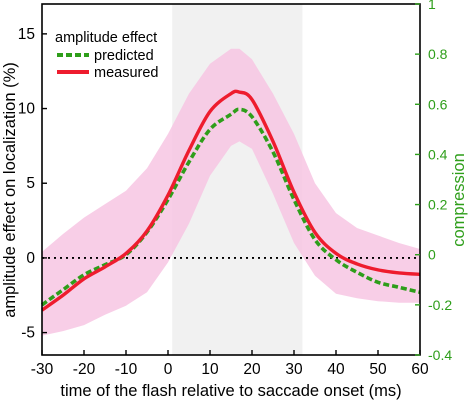 The width and height of the screenshot is (474, 402). Describe the element at coordinates (106, 38) in the screenshot. I see `legend-title: amplitude effect` at that location.